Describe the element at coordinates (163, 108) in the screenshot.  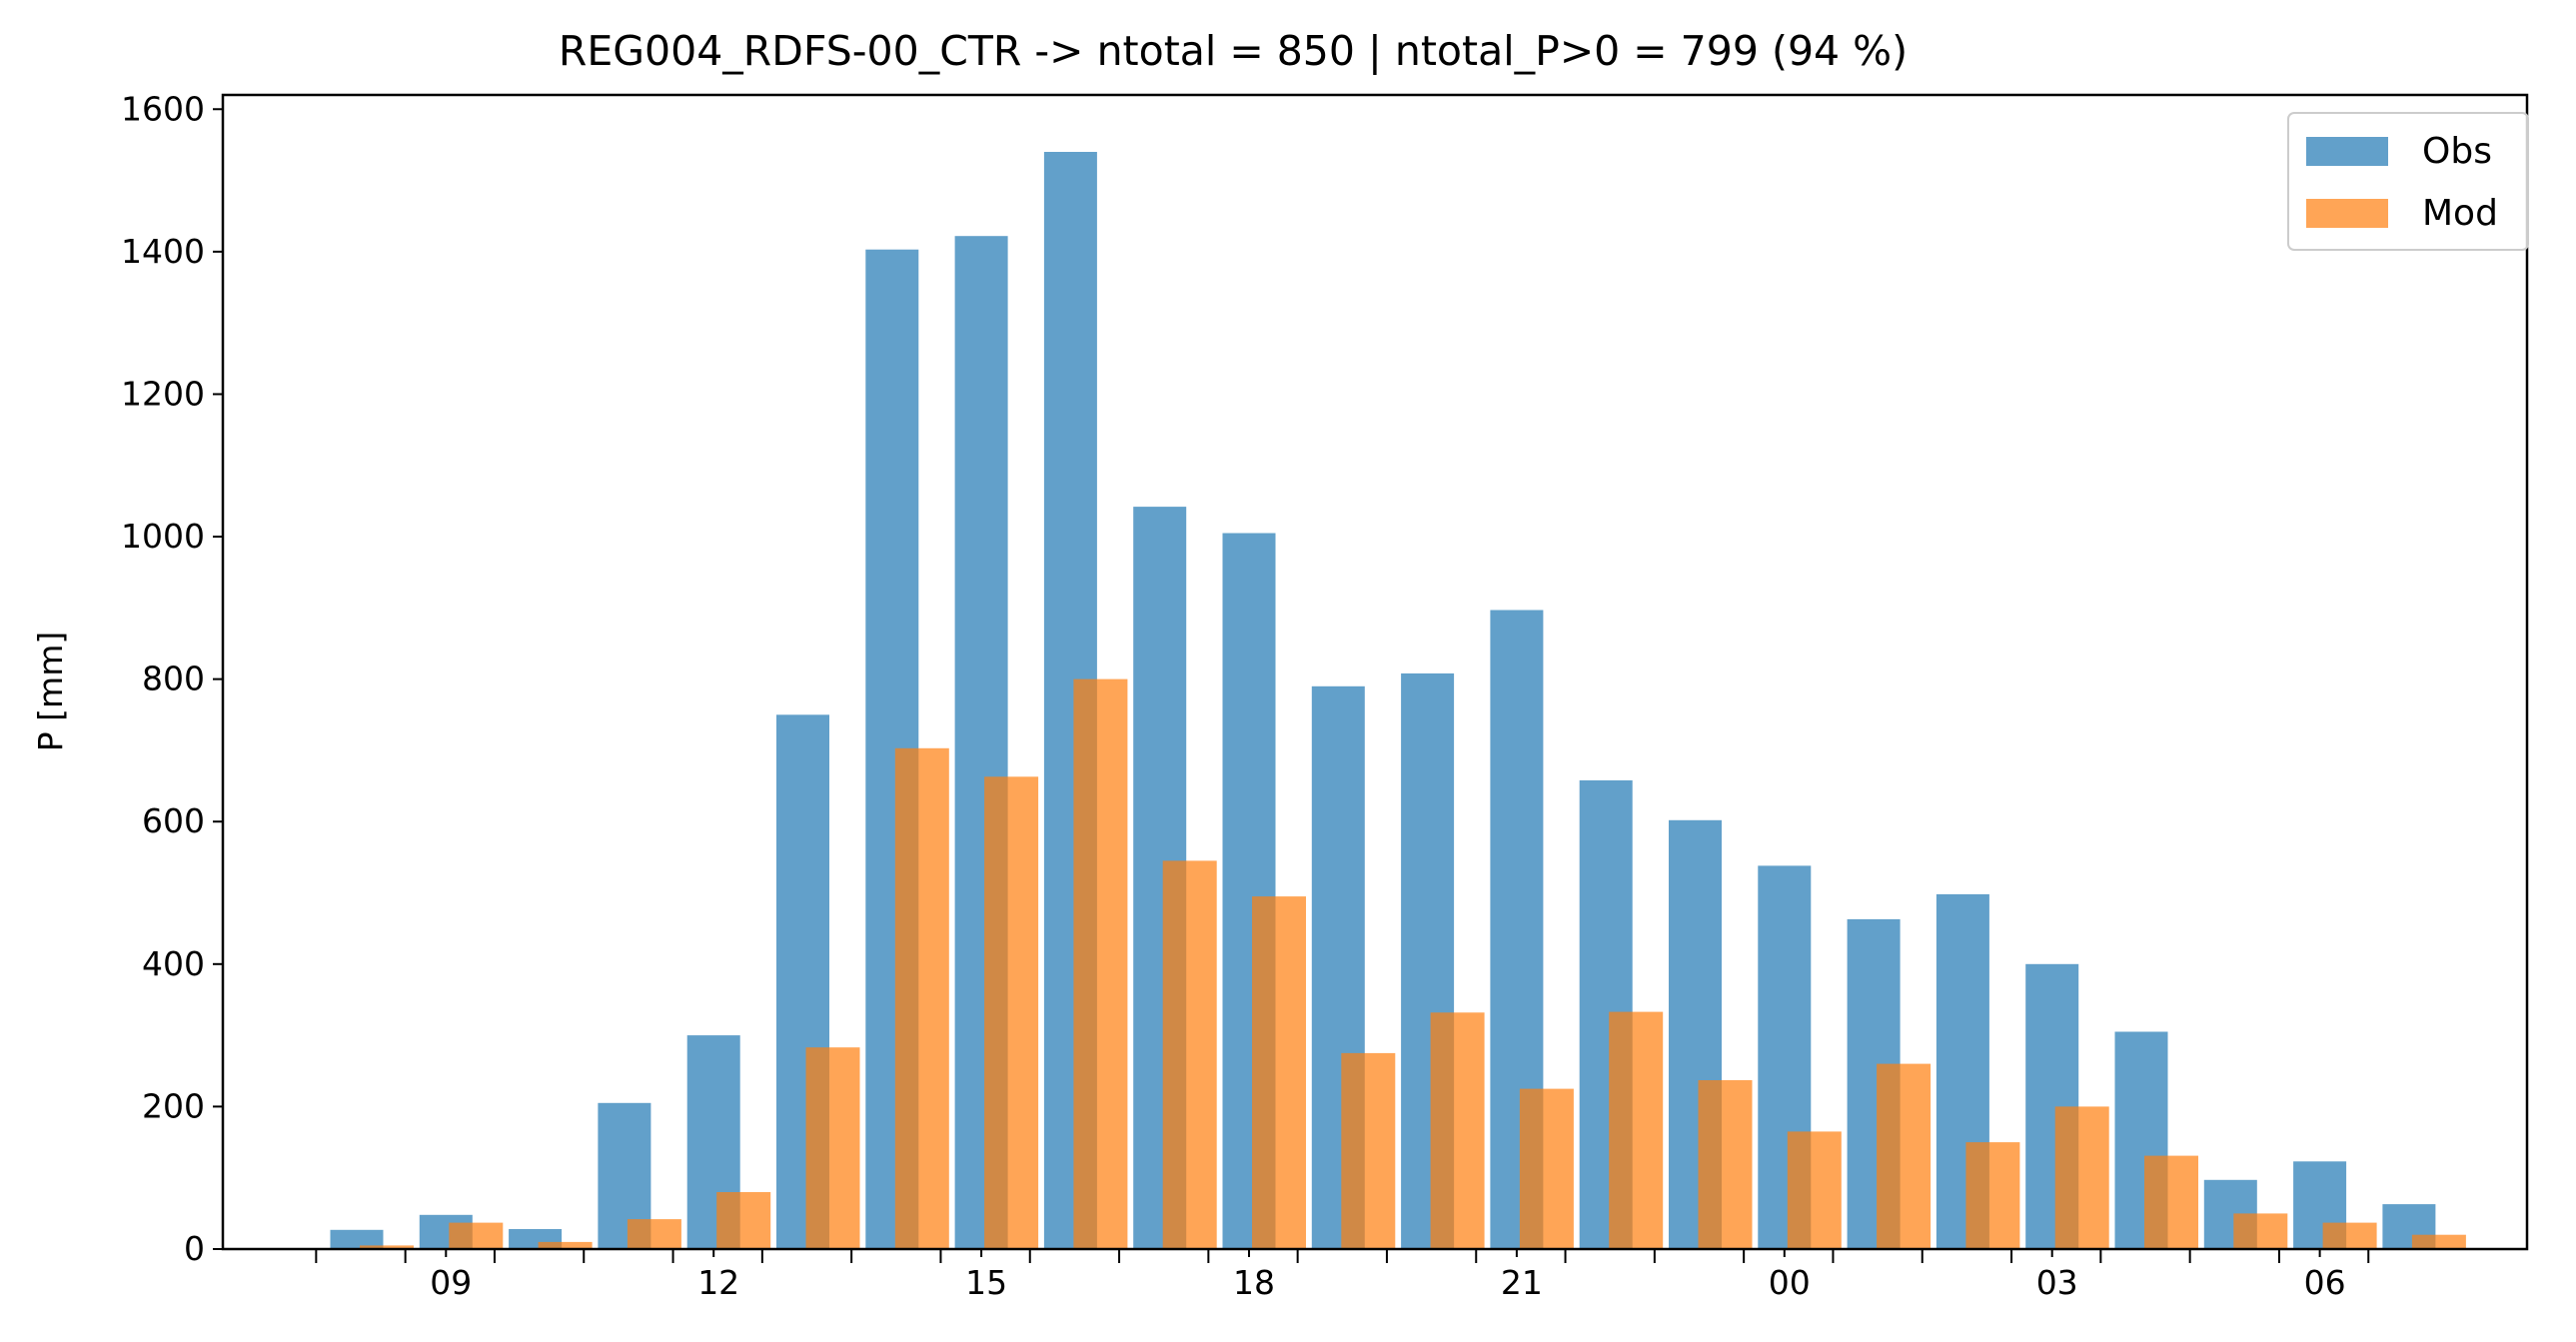
I see `y-tick-label: 1600` at that location.